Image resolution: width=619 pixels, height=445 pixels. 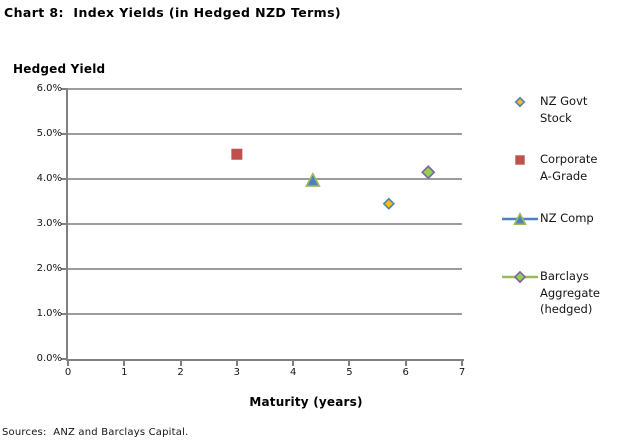 What do you see at coordinates (313, 179) in the screenshot?
I see `data-point-nz-comp` at bounding box center [313, 179].